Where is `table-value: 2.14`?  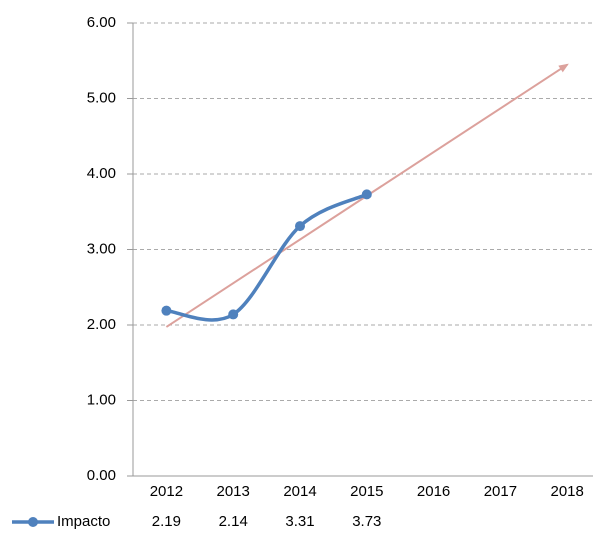
table-value: 2.14 is located at coordinates (233, 521).